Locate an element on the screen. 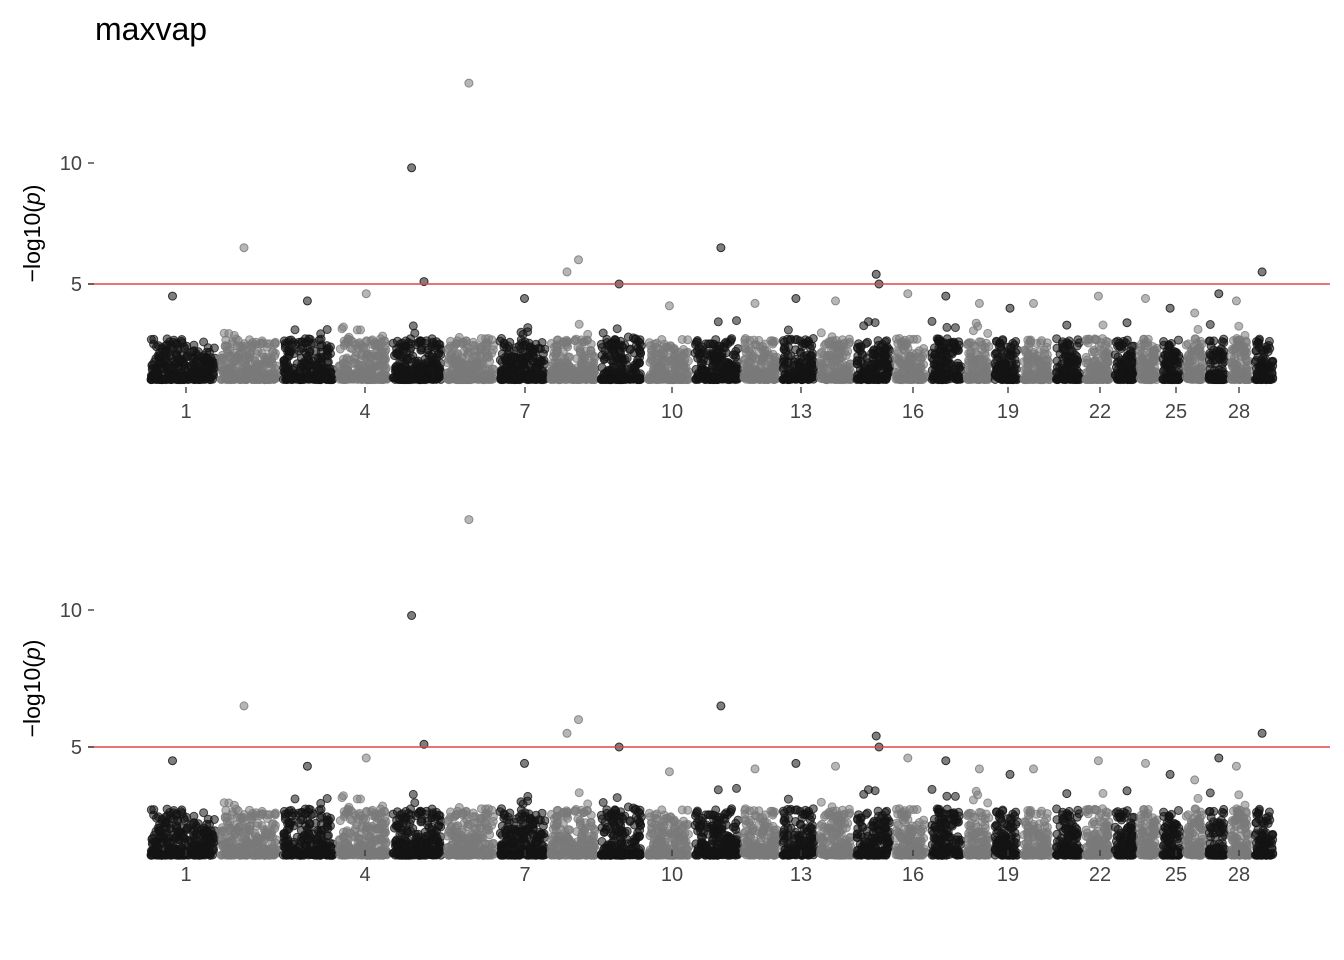 The width and height of the screenshot is (1344, 960). chromosome-11-points is located at coordinates (716, 350).